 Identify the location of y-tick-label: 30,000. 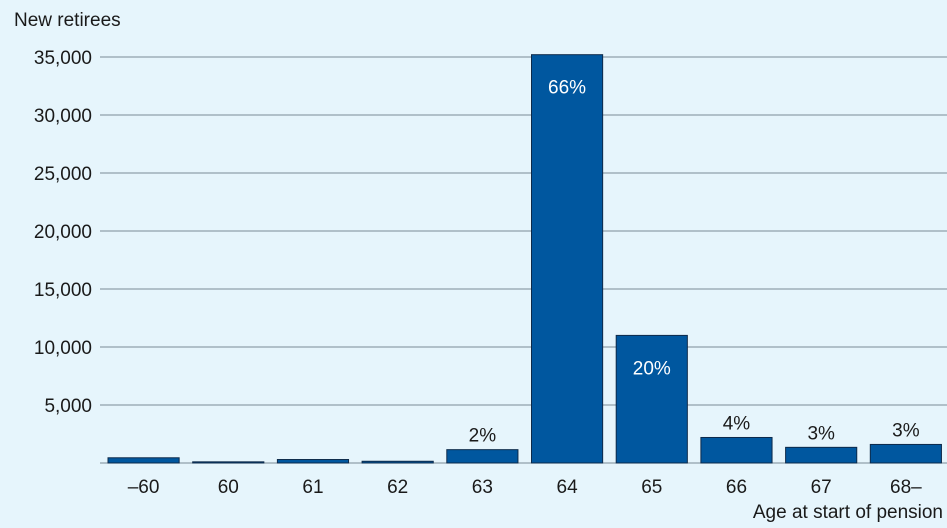
(63, 116).